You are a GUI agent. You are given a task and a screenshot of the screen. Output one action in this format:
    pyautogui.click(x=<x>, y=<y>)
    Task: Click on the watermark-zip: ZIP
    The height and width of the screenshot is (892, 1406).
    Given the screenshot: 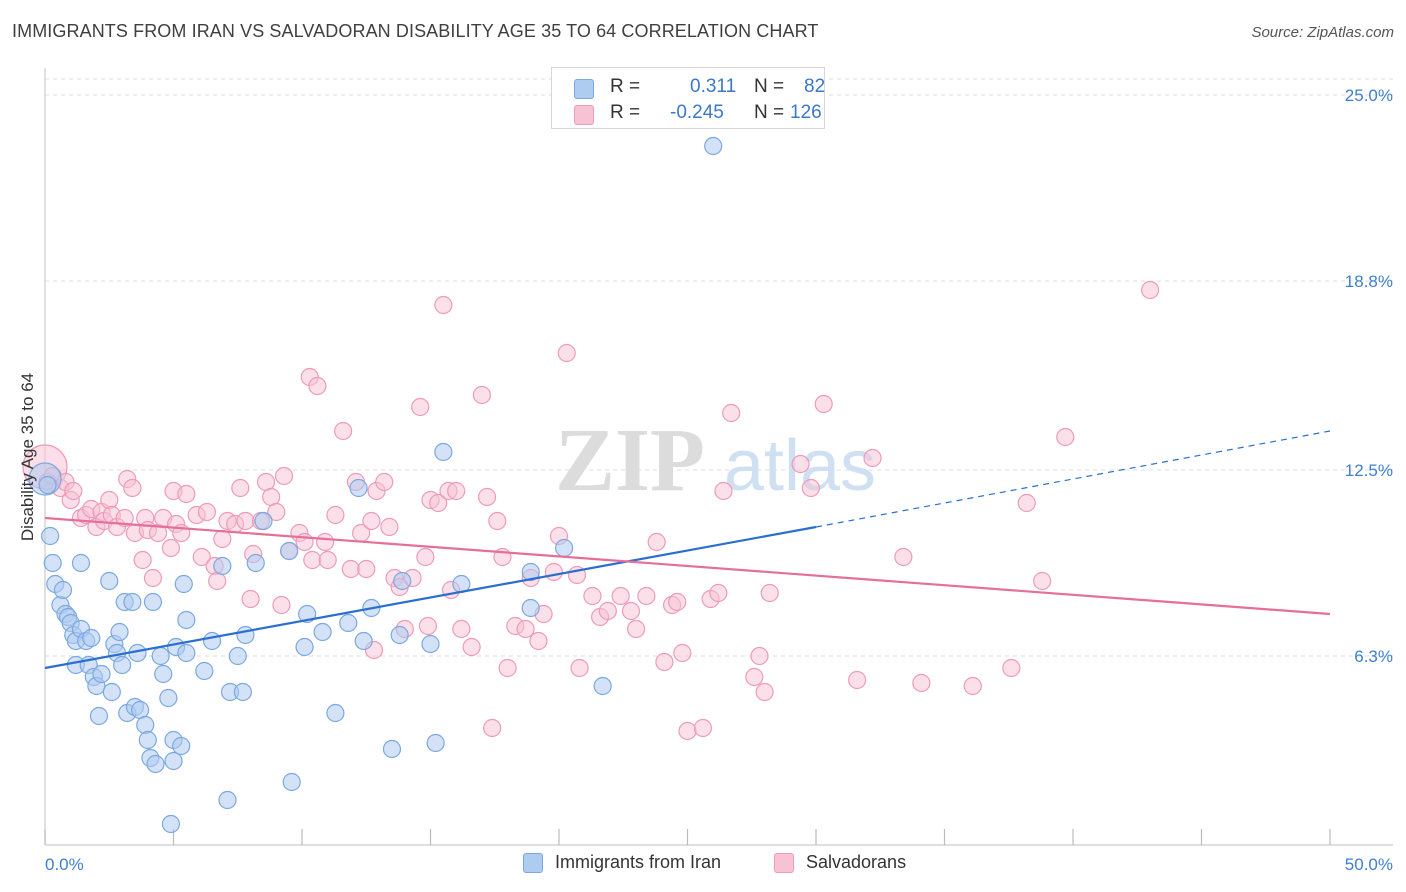 What is the action you would take?
    pyautogui.click(x=630, y=460)
    